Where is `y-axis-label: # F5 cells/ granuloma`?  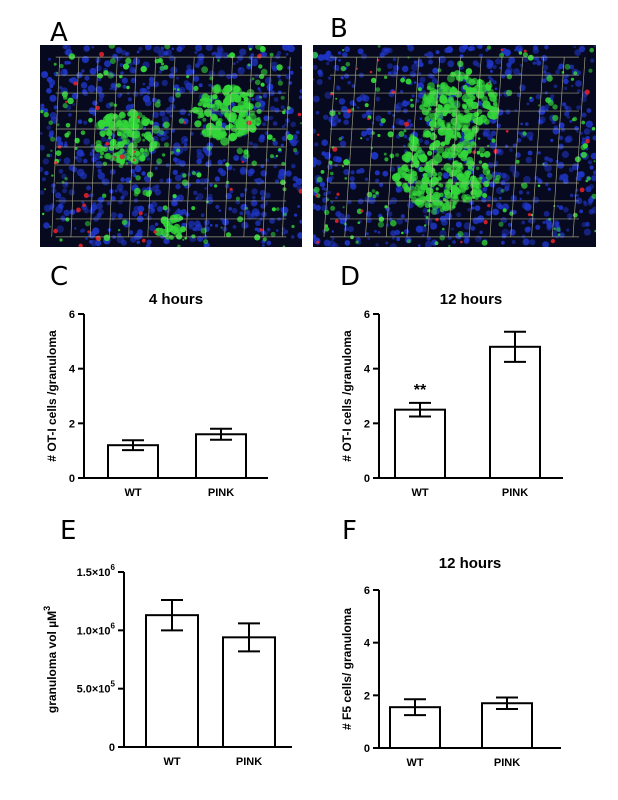 y-axis-label: # F5 cells/ granuloma is located at coordinates (347, 669).